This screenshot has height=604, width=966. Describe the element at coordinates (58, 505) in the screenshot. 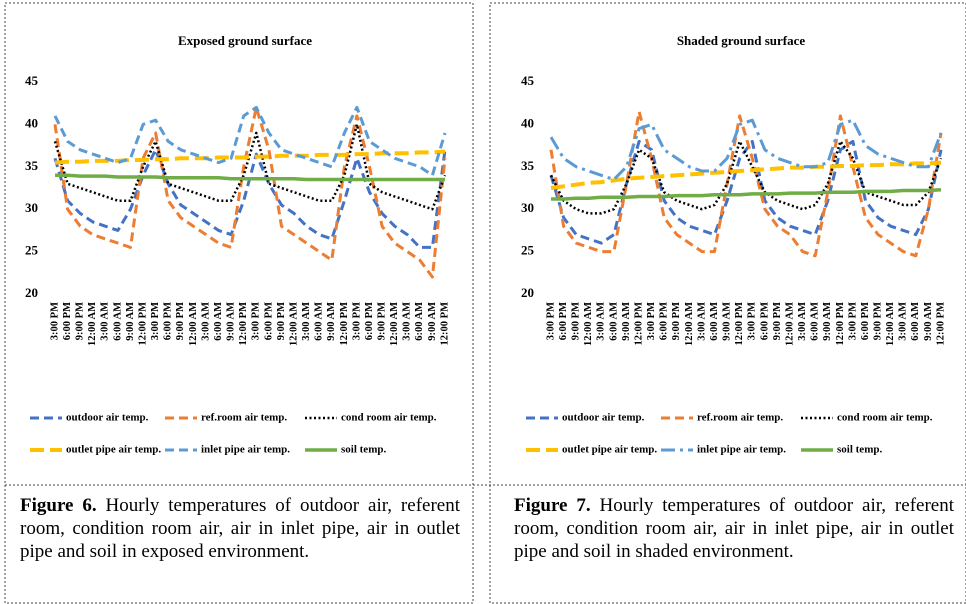

I see `caption-label: Figure 6.` at that location.